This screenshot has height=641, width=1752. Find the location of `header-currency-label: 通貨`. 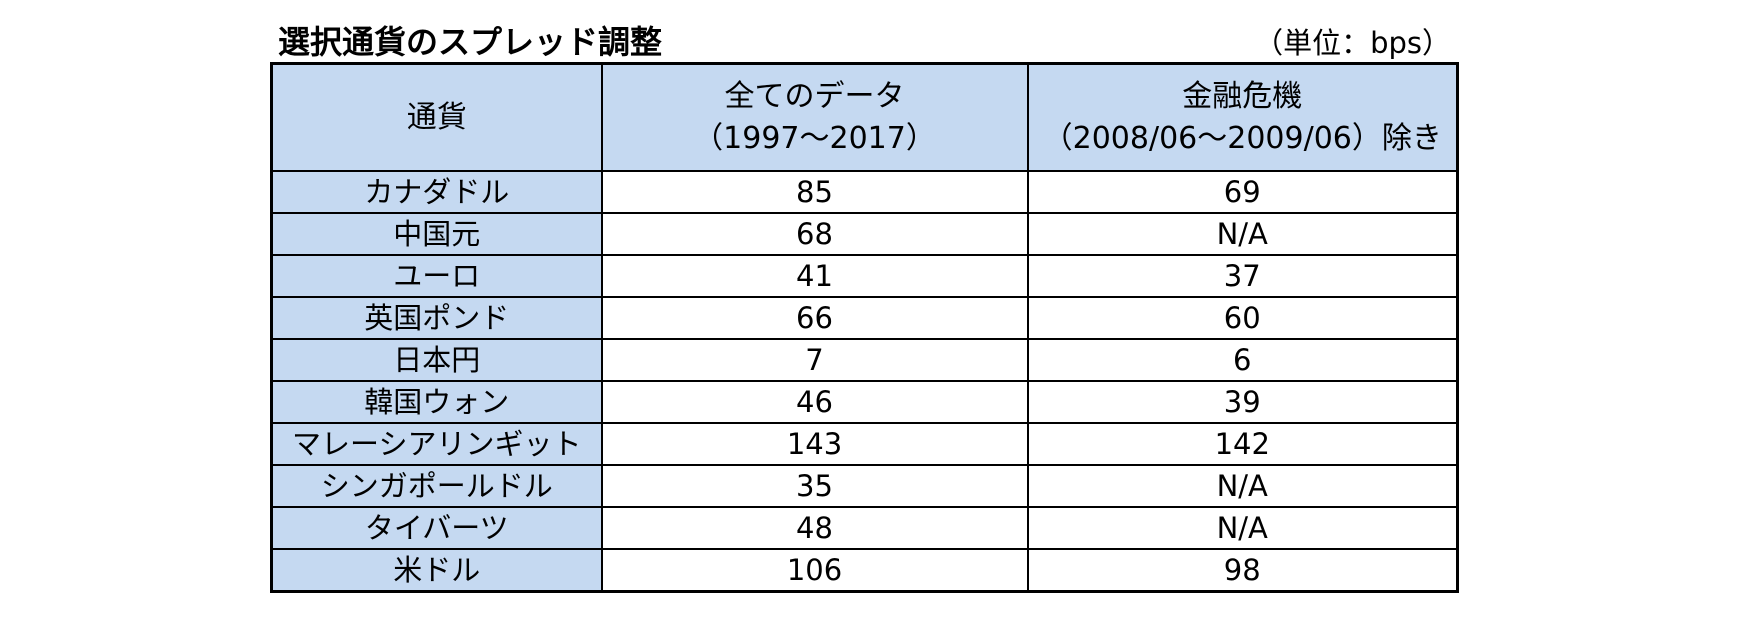

header-currency-label: 通貨 is located at coordinates (436, 117).